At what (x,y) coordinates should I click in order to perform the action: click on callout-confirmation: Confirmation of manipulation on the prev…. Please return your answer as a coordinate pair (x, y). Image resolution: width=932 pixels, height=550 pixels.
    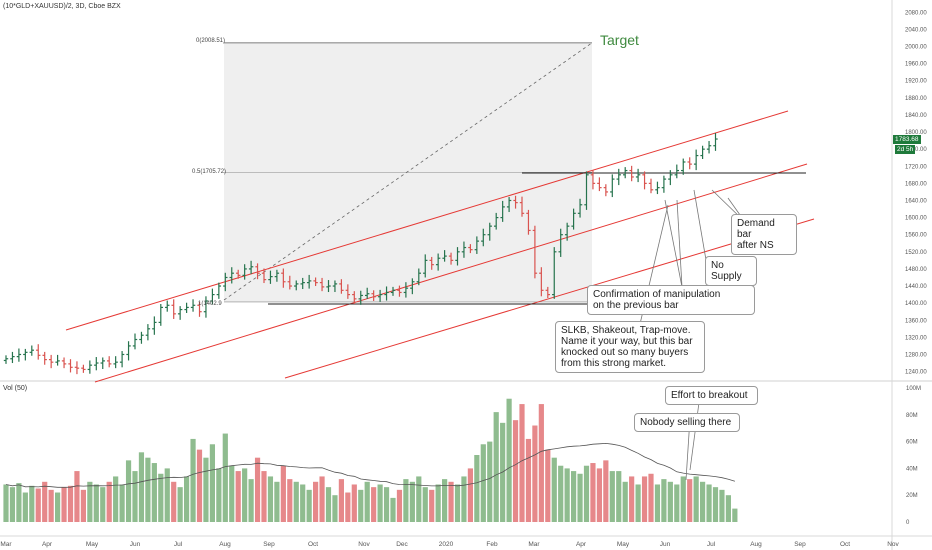
    Looking at the image, I should click on (671, 300).